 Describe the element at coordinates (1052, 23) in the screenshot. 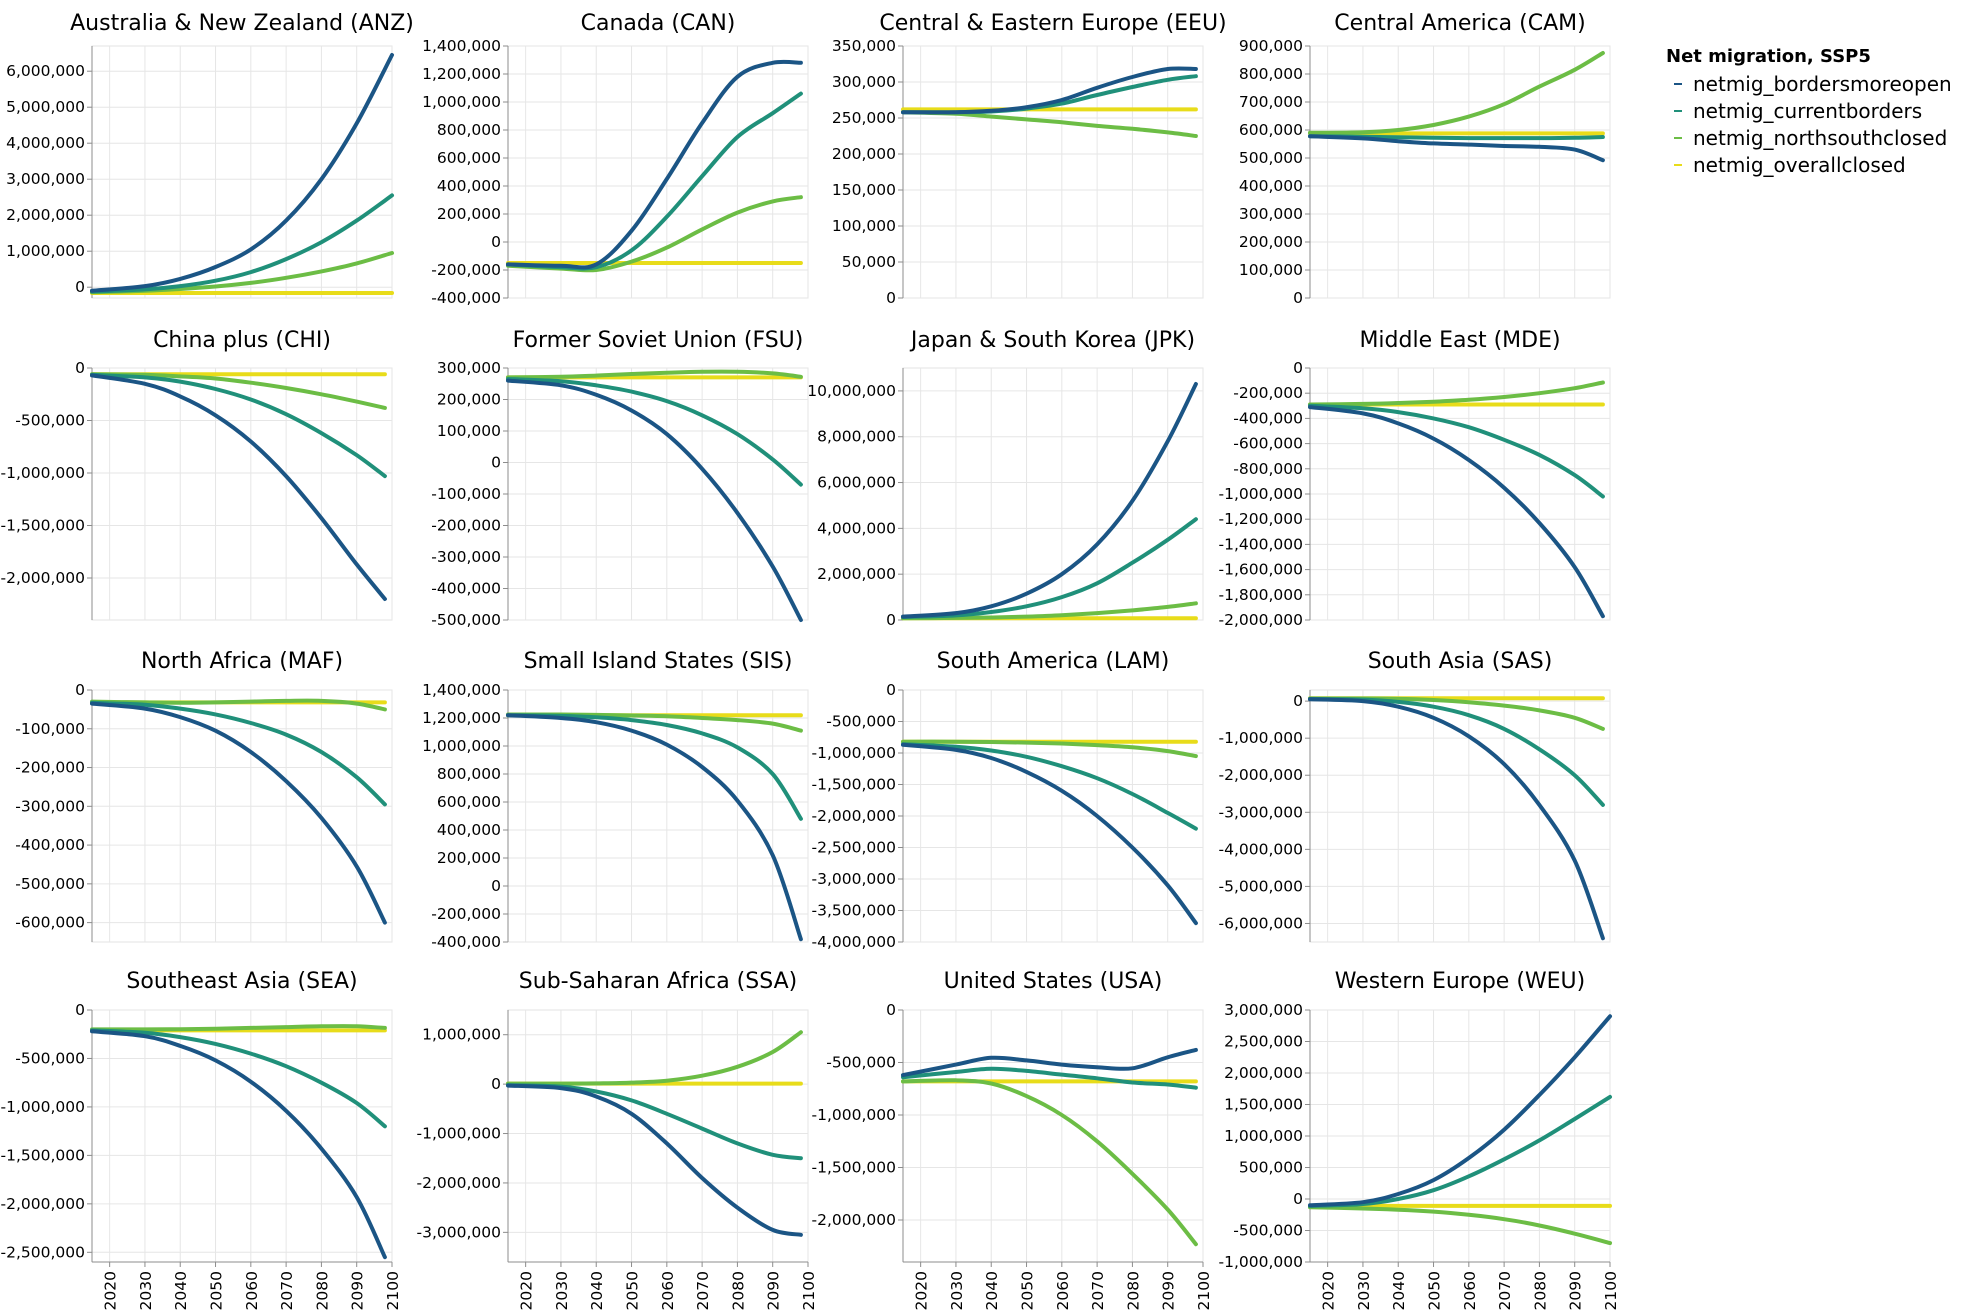

I see `panel-title: Central & Eastern Europe (EEU)` at that location.